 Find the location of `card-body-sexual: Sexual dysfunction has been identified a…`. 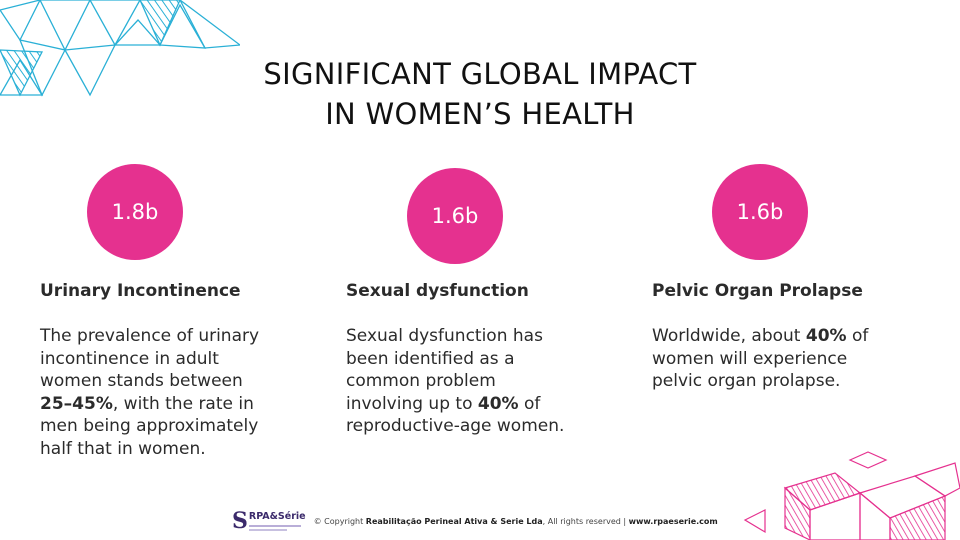

card-body-sexual: Sexual dysfunction has been identified a… is located at coordinates (461, 381).